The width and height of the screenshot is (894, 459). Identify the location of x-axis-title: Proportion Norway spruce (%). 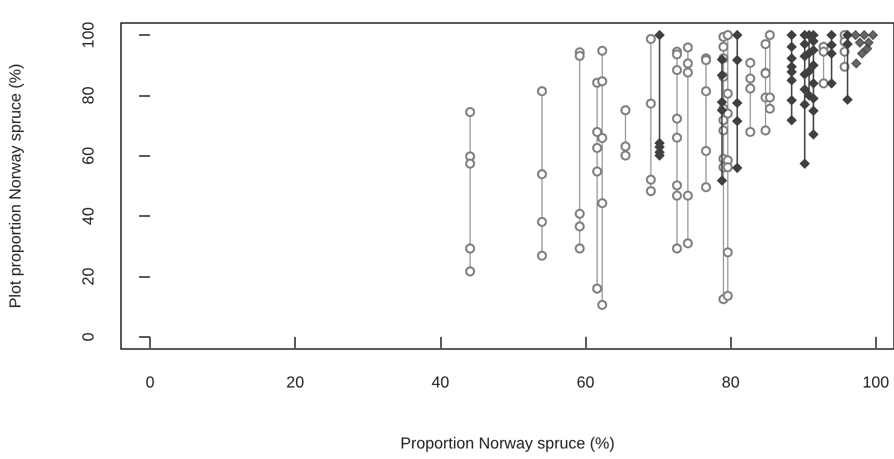
(507, 444).